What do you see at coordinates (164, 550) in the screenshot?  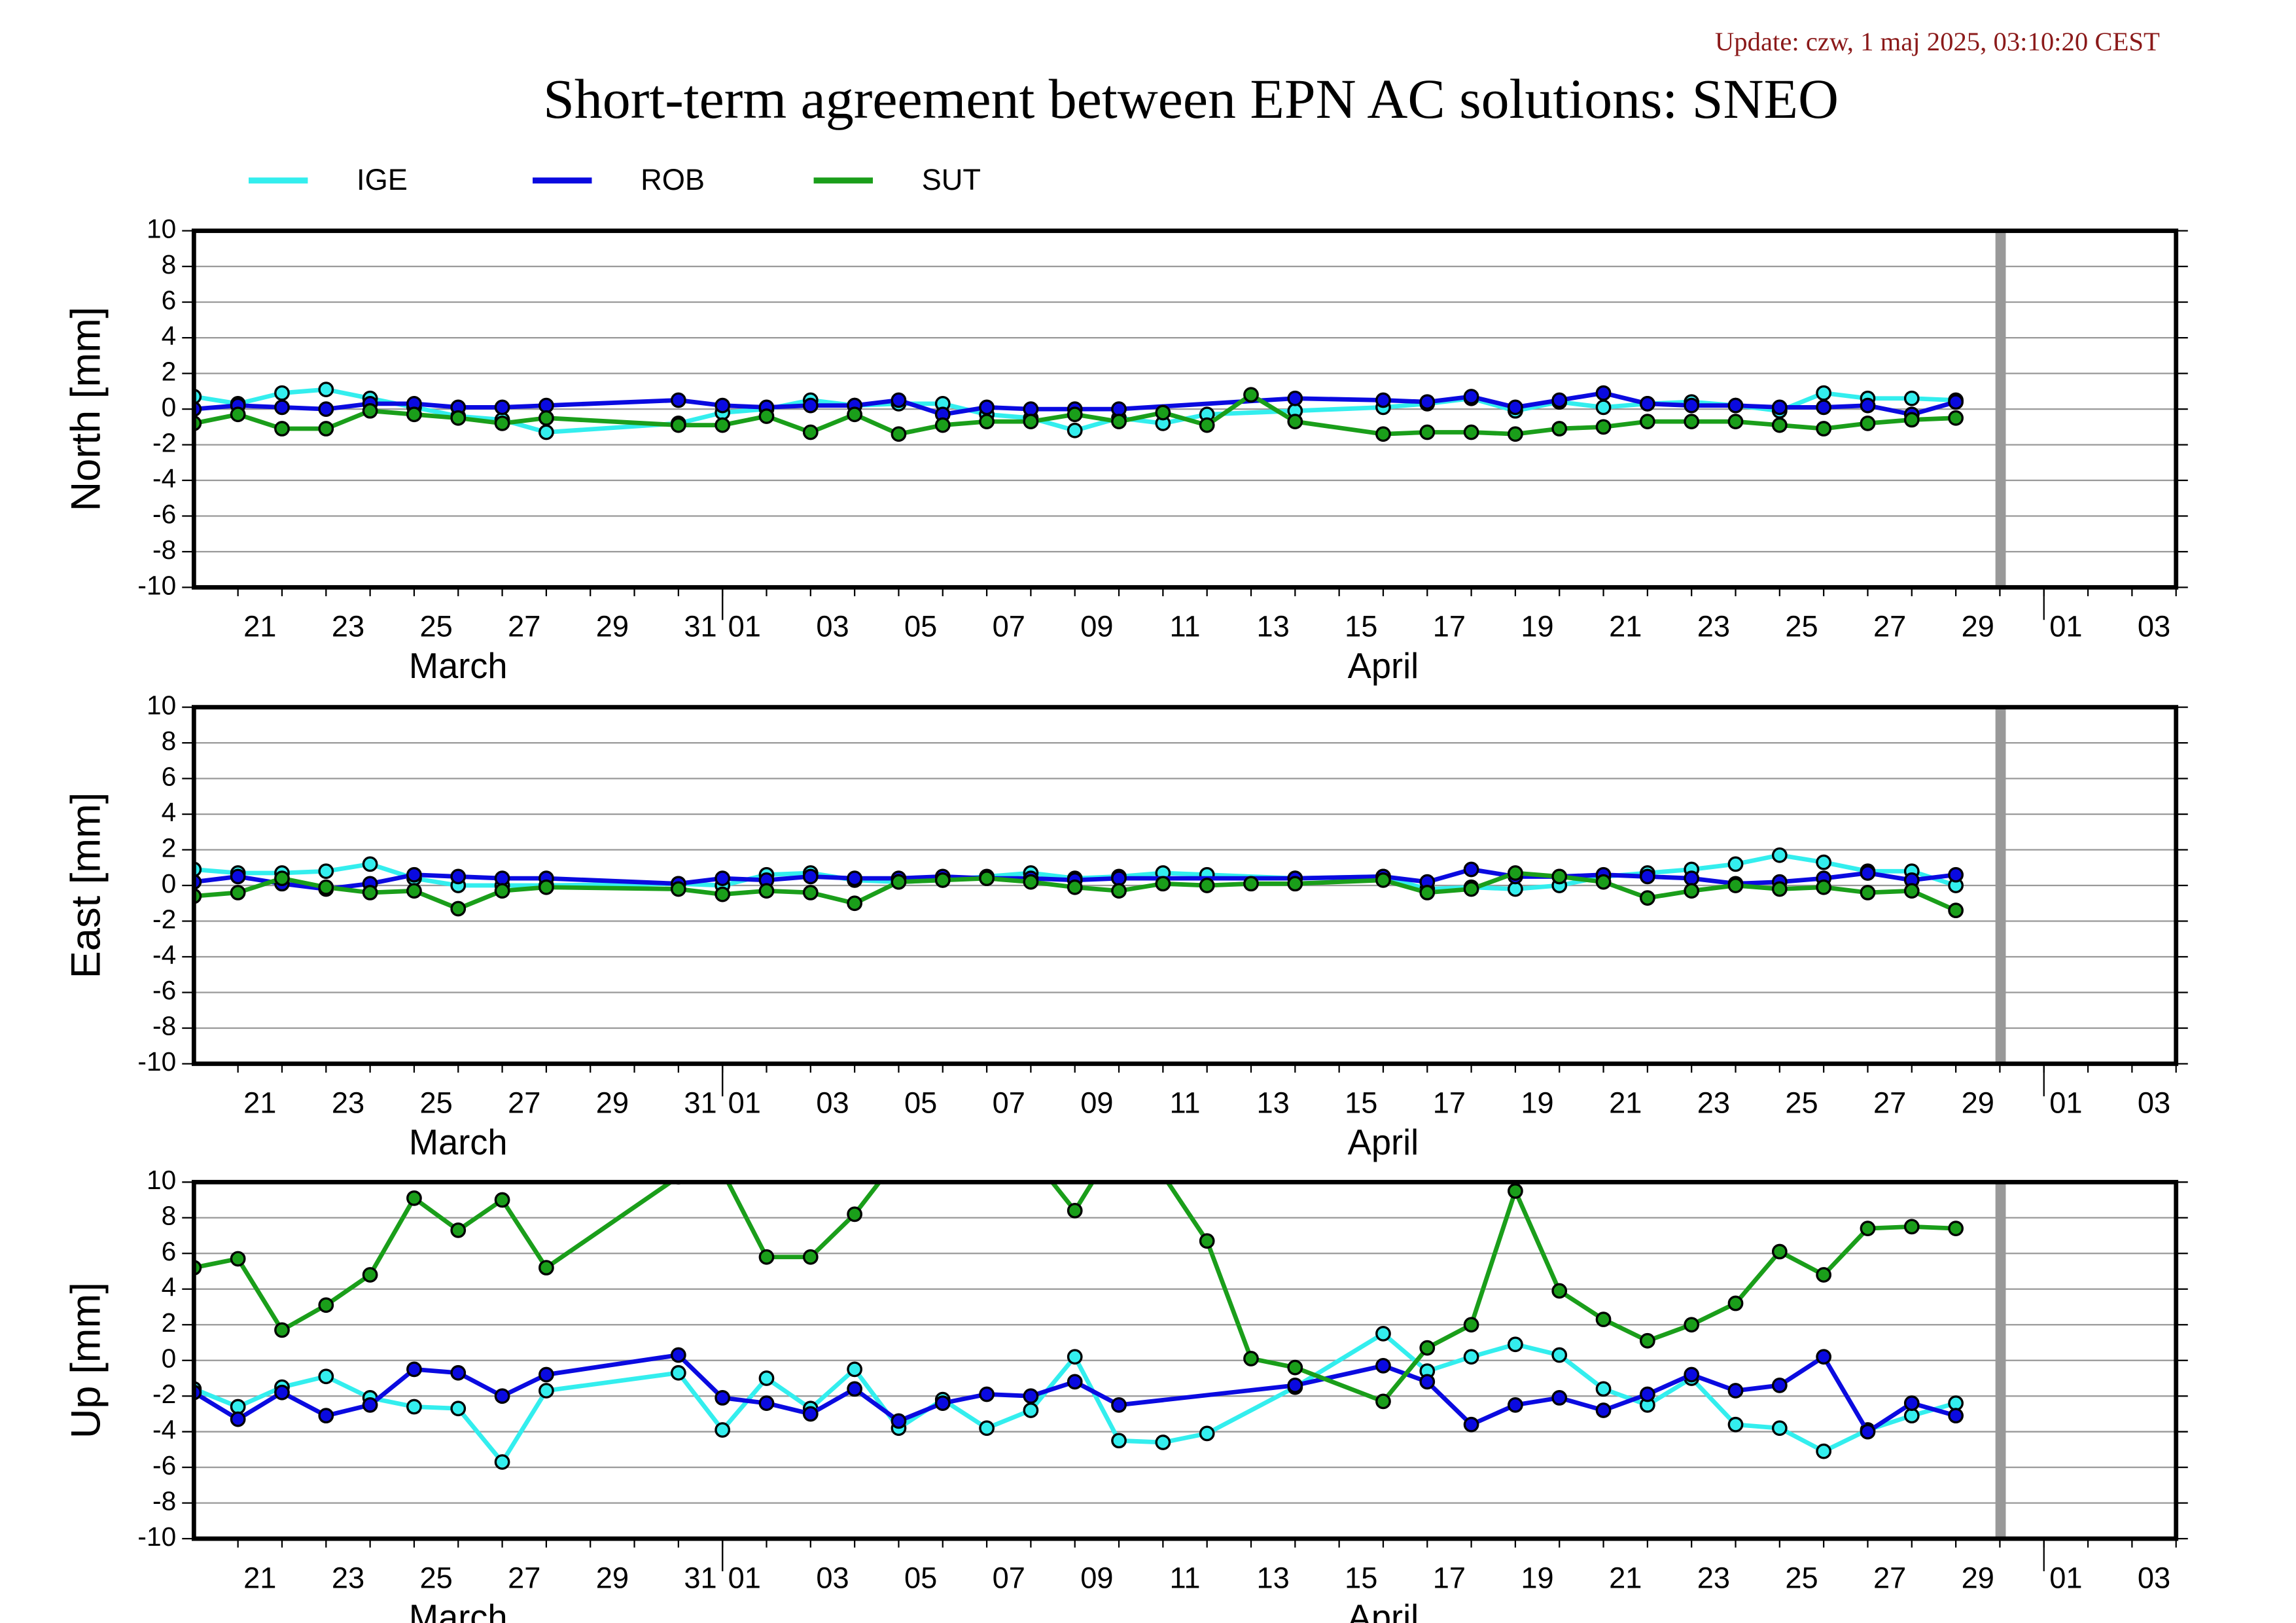 I see `y-tick-label: -8` at bounding box center [164, 550].